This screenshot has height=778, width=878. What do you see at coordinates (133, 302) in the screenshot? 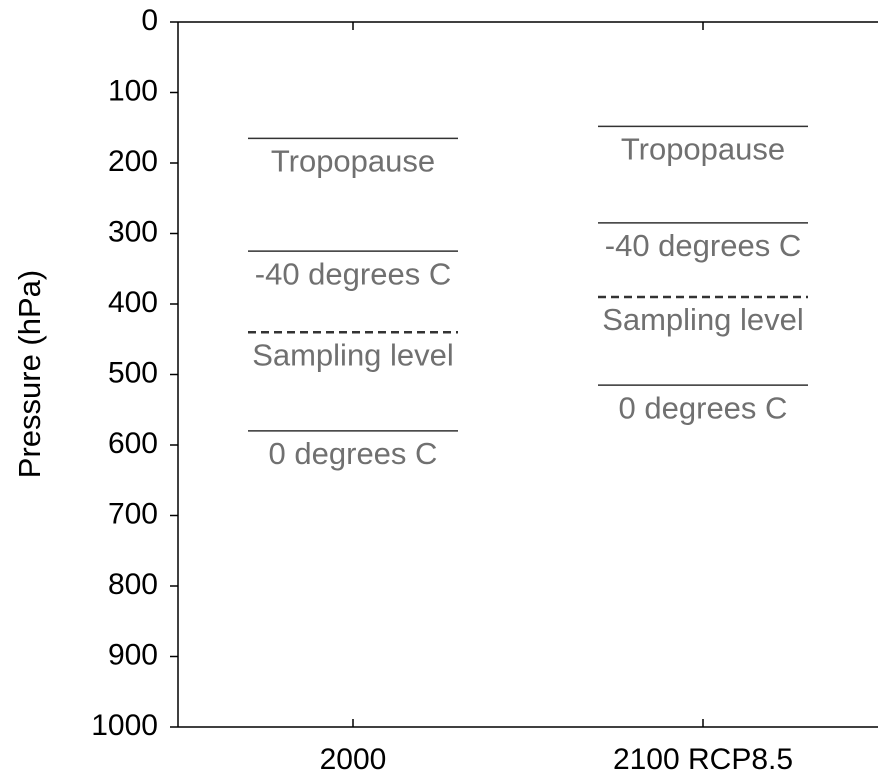
I see `y-tick-label: 400` at bounding box center [133, 302].